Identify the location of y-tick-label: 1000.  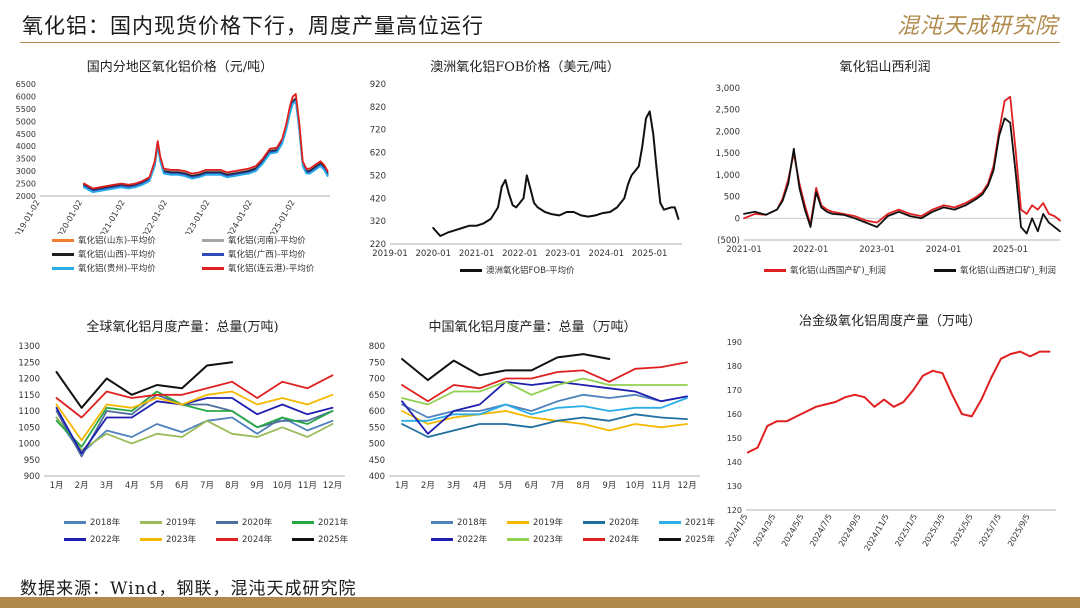
(29, 445).